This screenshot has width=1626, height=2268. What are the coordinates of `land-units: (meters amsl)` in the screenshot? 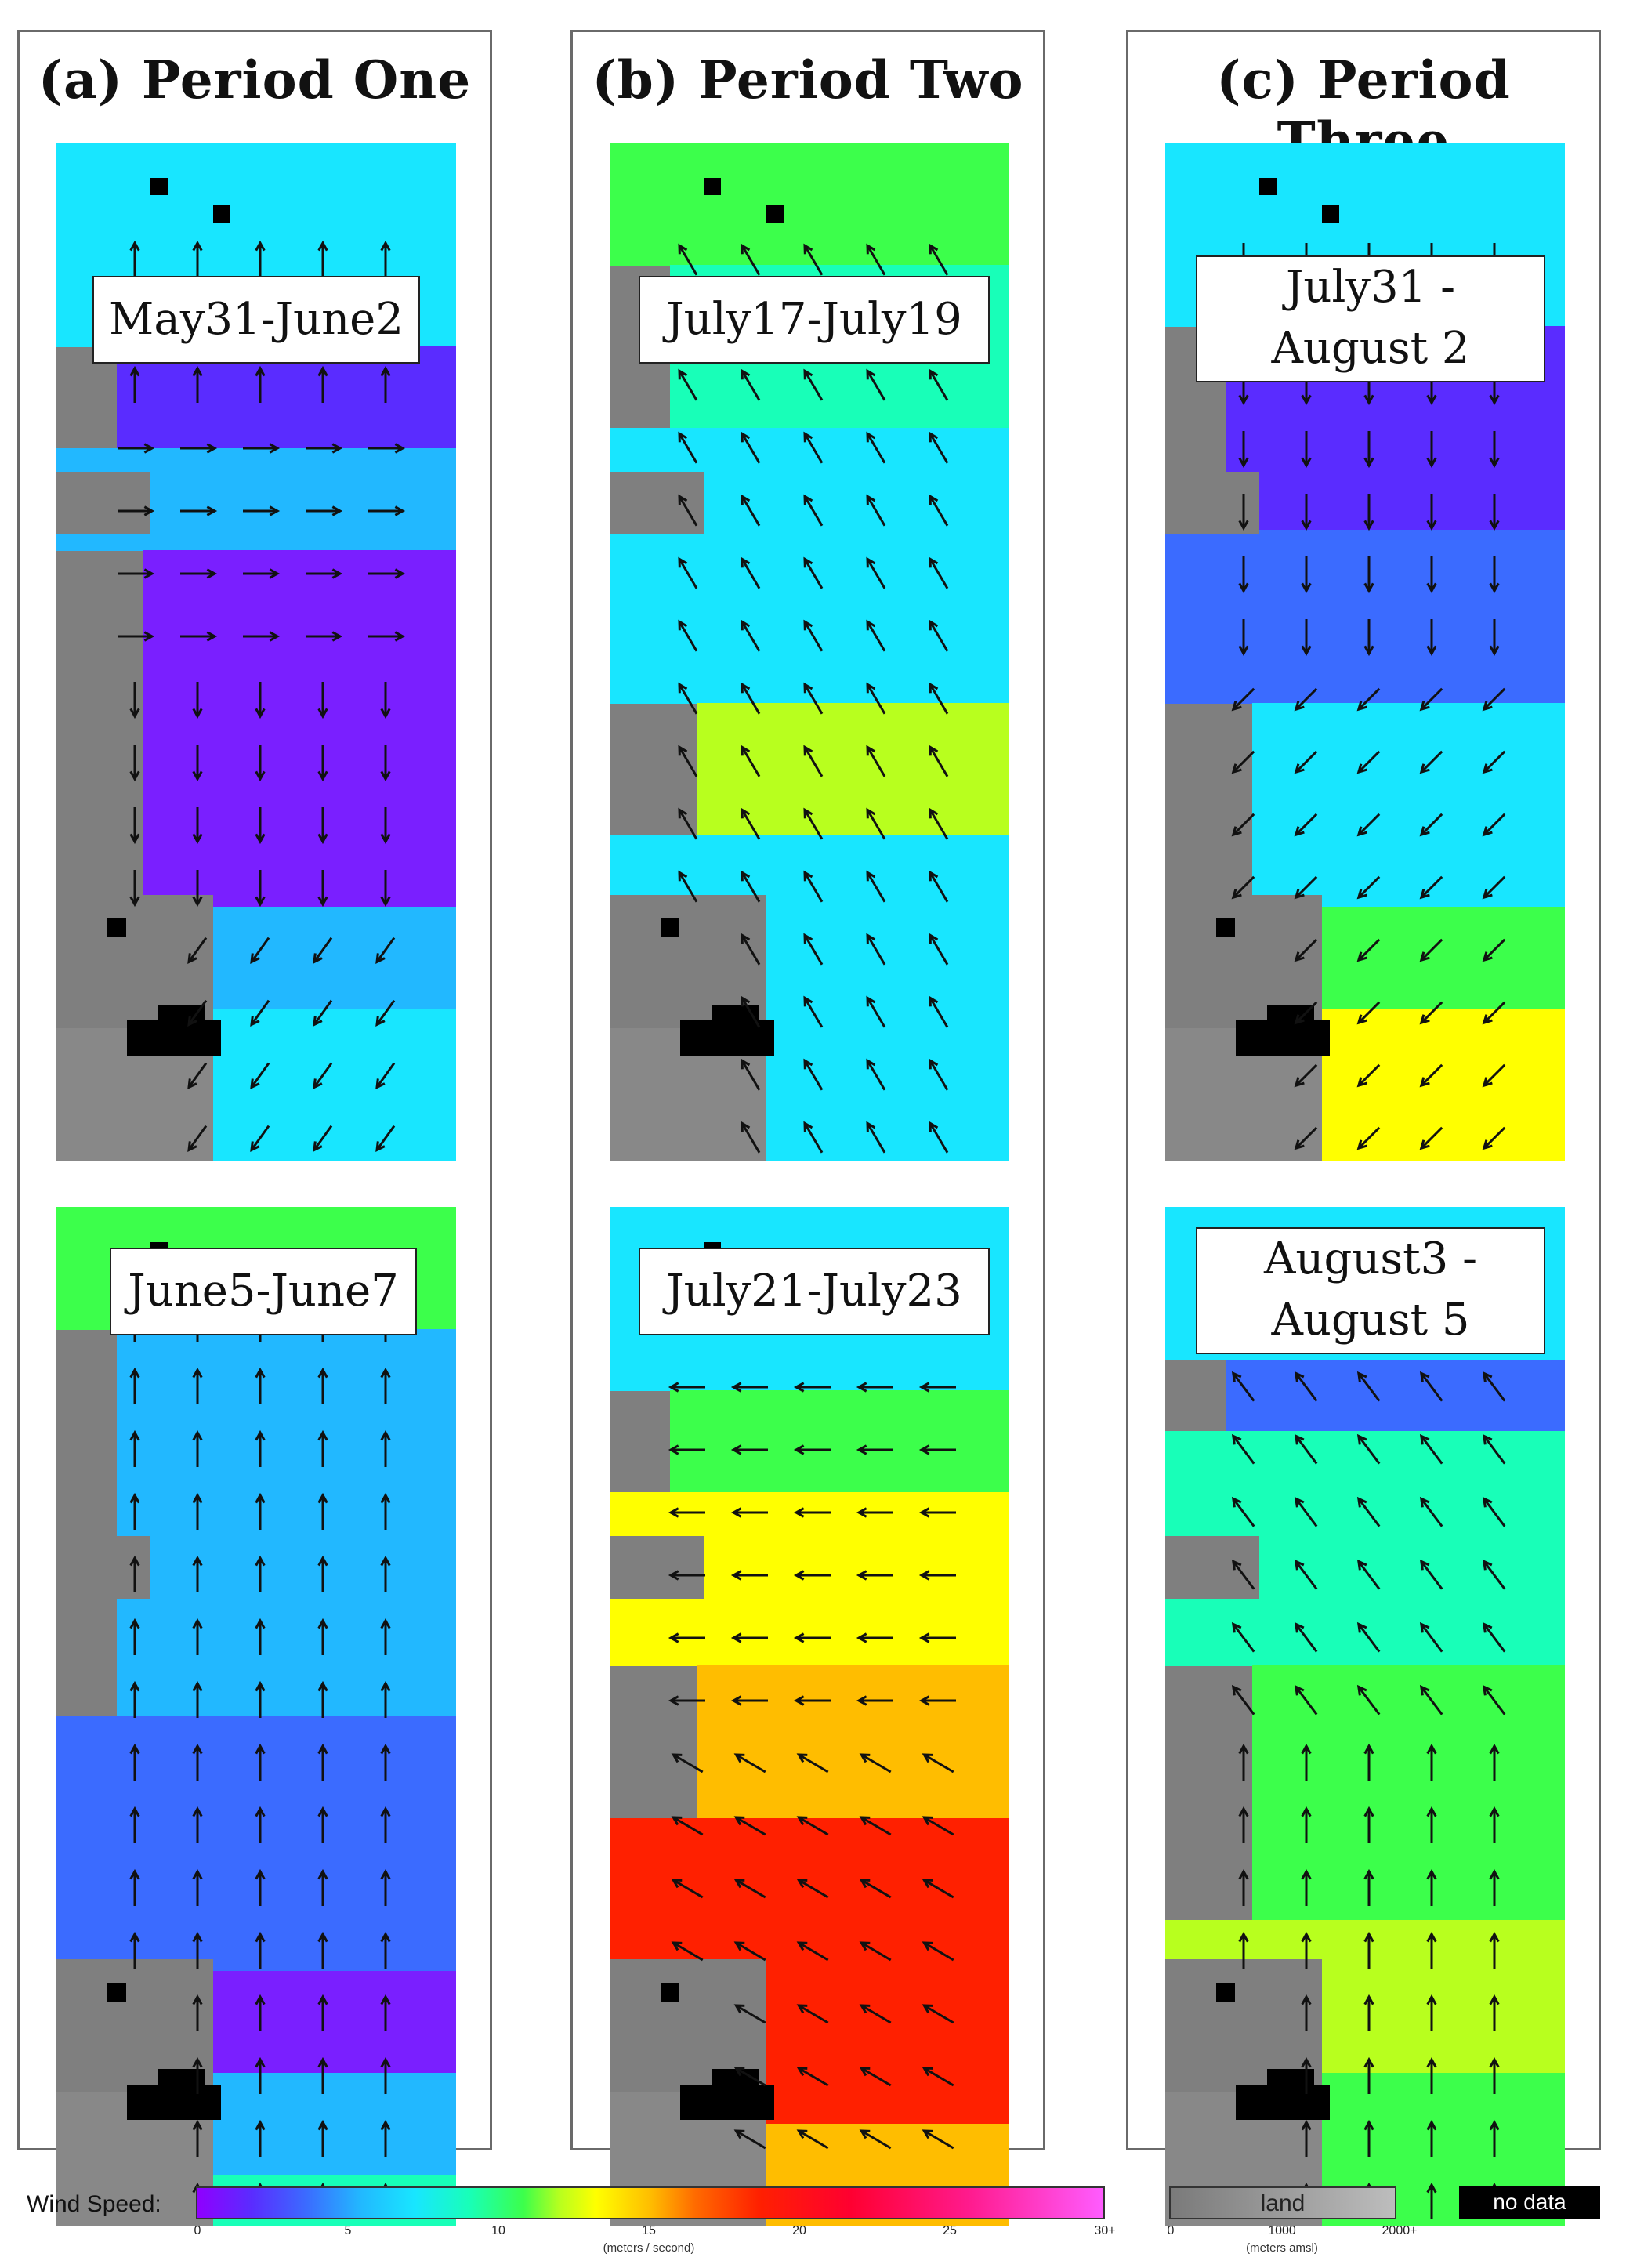 It's located at (1282, 2248).